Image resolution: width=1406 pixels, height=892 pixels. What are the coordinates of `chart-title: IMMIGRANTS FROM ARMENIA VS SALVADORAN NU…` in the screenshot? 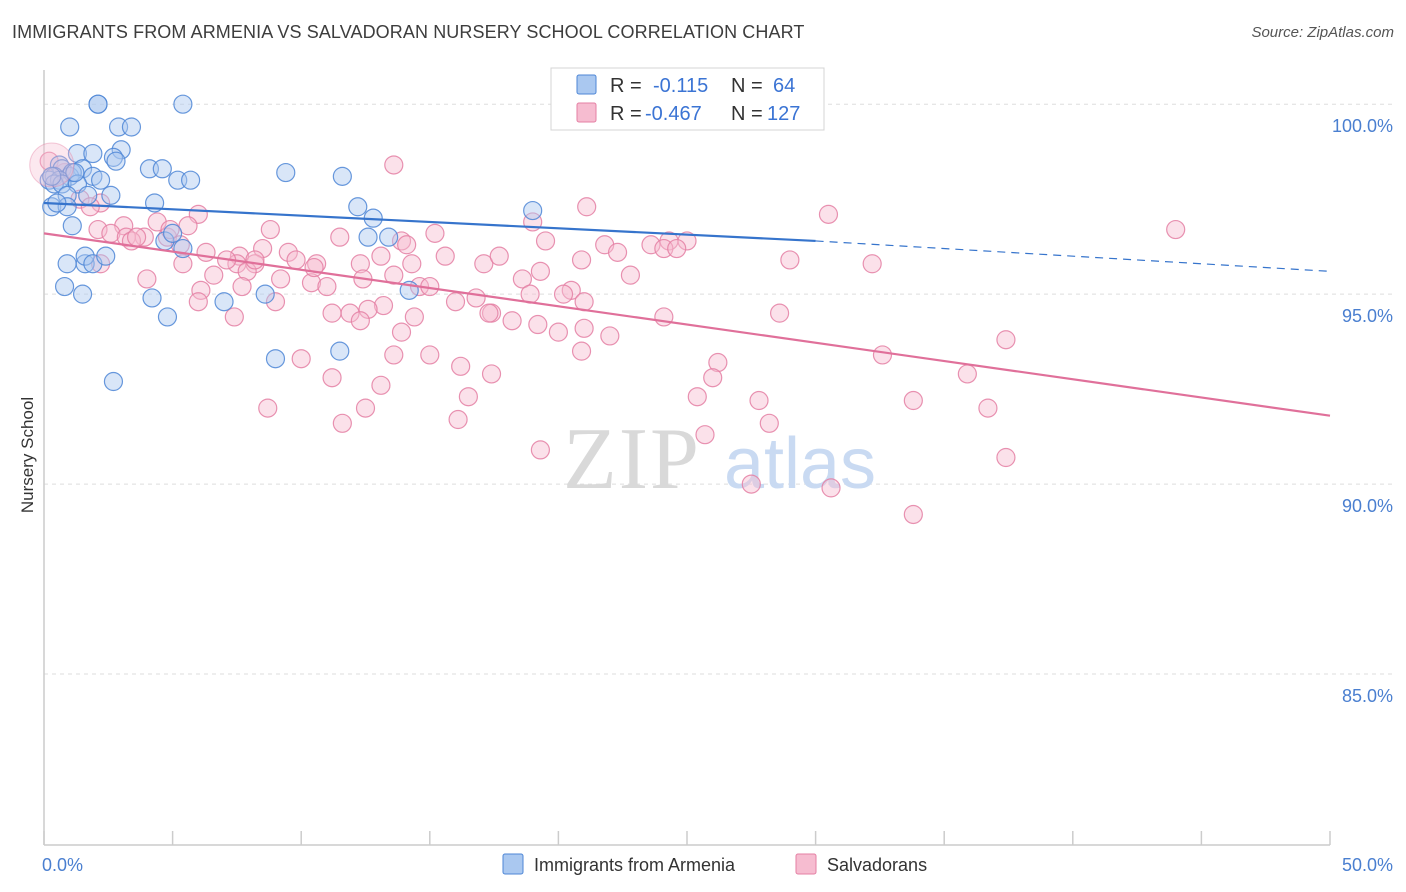 It's located at (408, 32).